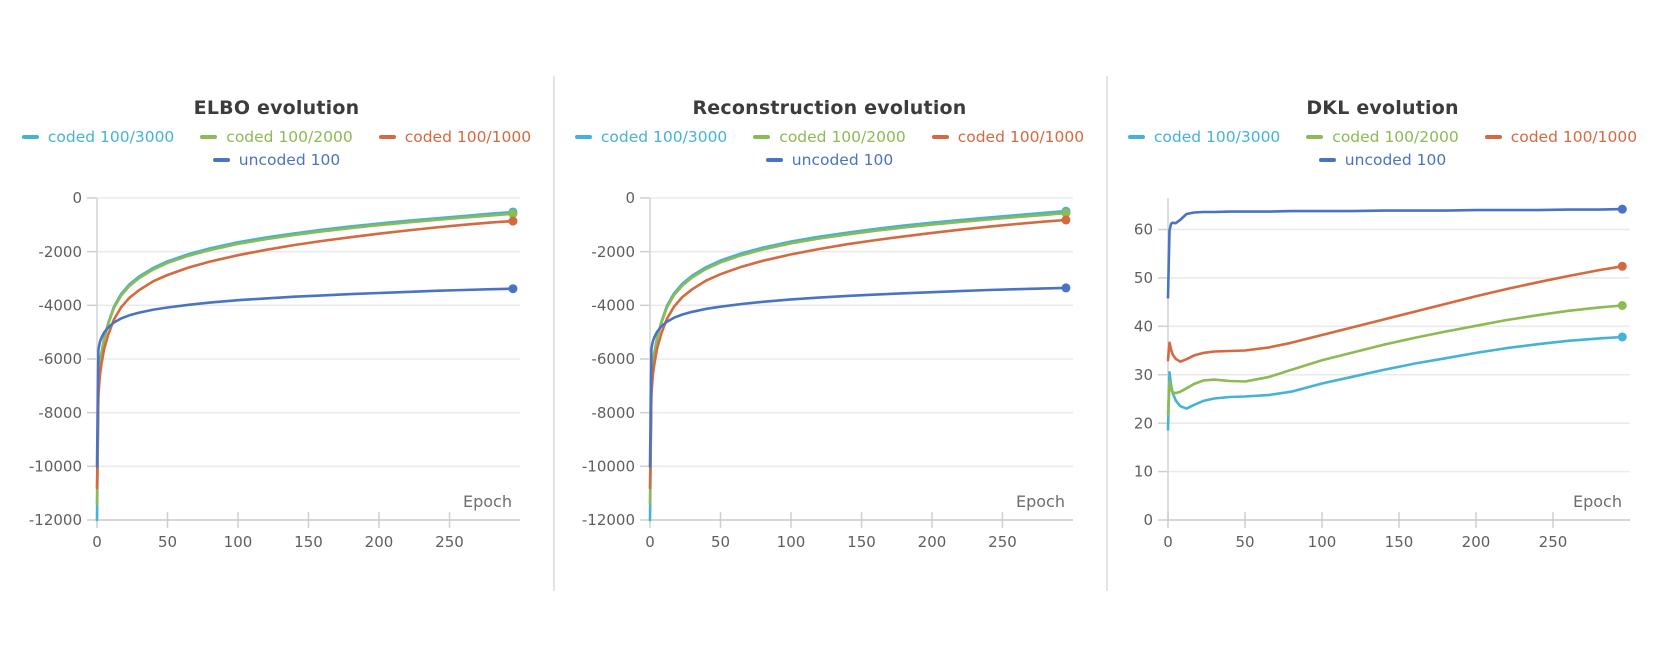 The width and height of the screenshot is (1661, 649). What do you see at coordinates (554, 333) in the screenshot?
I see `panel-divider` at bounding box center [554, 333].